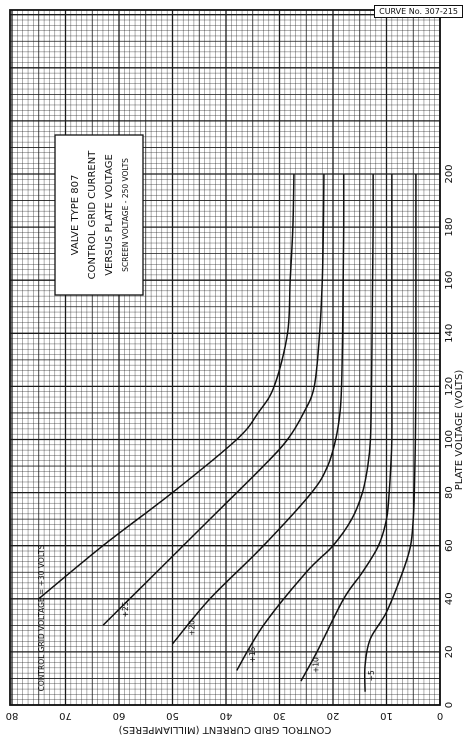 Image resolution: width=470 pixels, height=748 pixels. I want to click on series-label-5: +5, so click(371, 675).